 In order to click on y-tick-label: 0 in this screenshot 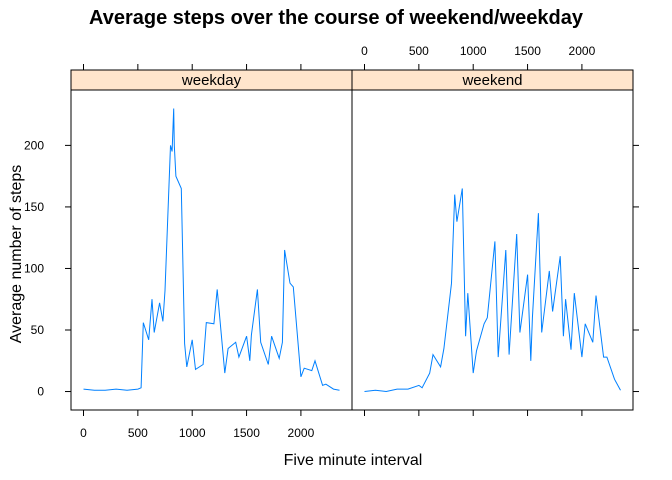, I will do `click(40, 392)`.